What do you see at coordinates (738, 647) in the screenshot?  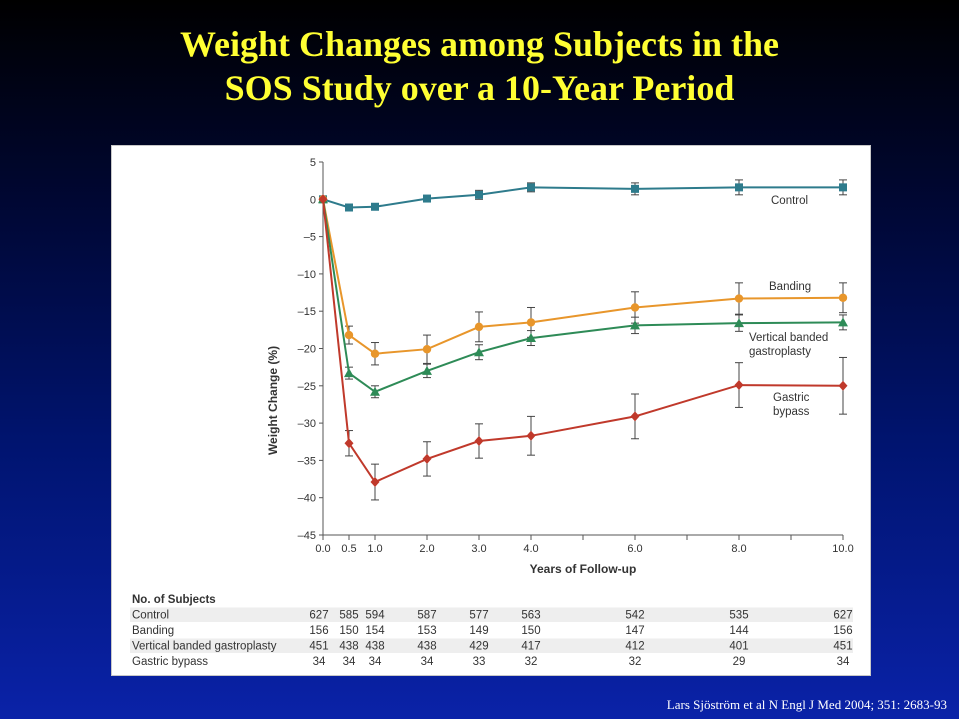 I see `table-cell: 401` at bounding box center [738, 647].